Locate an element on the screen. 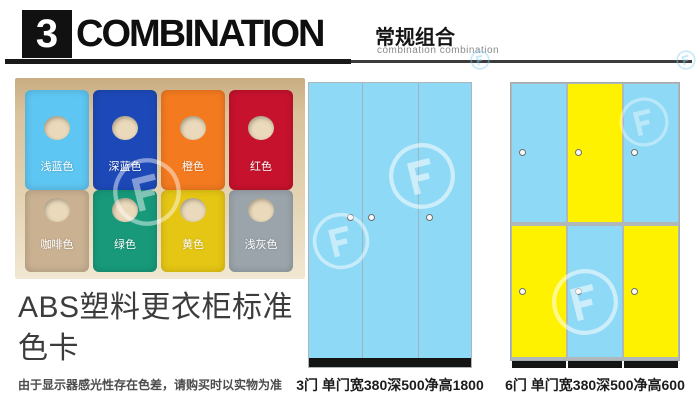 The width and height of the screenshot is (700, 408). swatch-green: 绿色 is located at coordinates (125, 231).